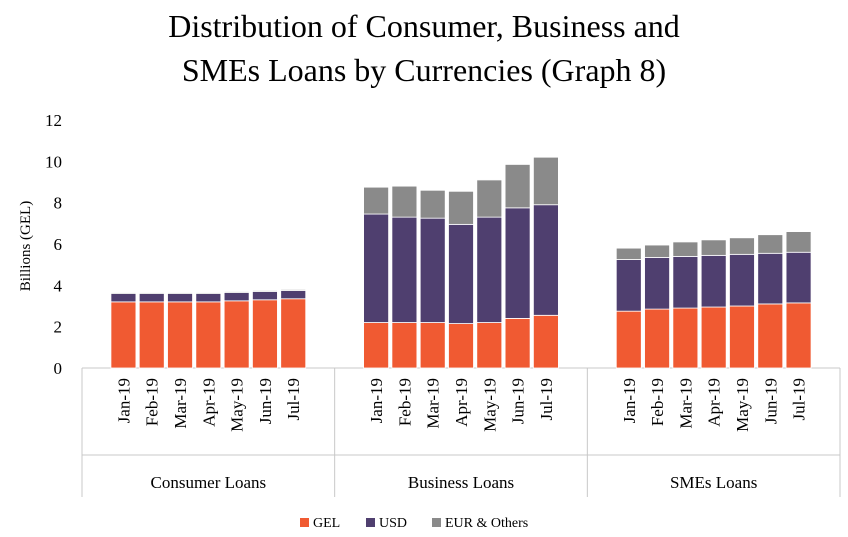 The image size is (848, 537). Describe the element at coordinates (58, 368) in the screenshot. I see `y-tick-label: 0` at that location.